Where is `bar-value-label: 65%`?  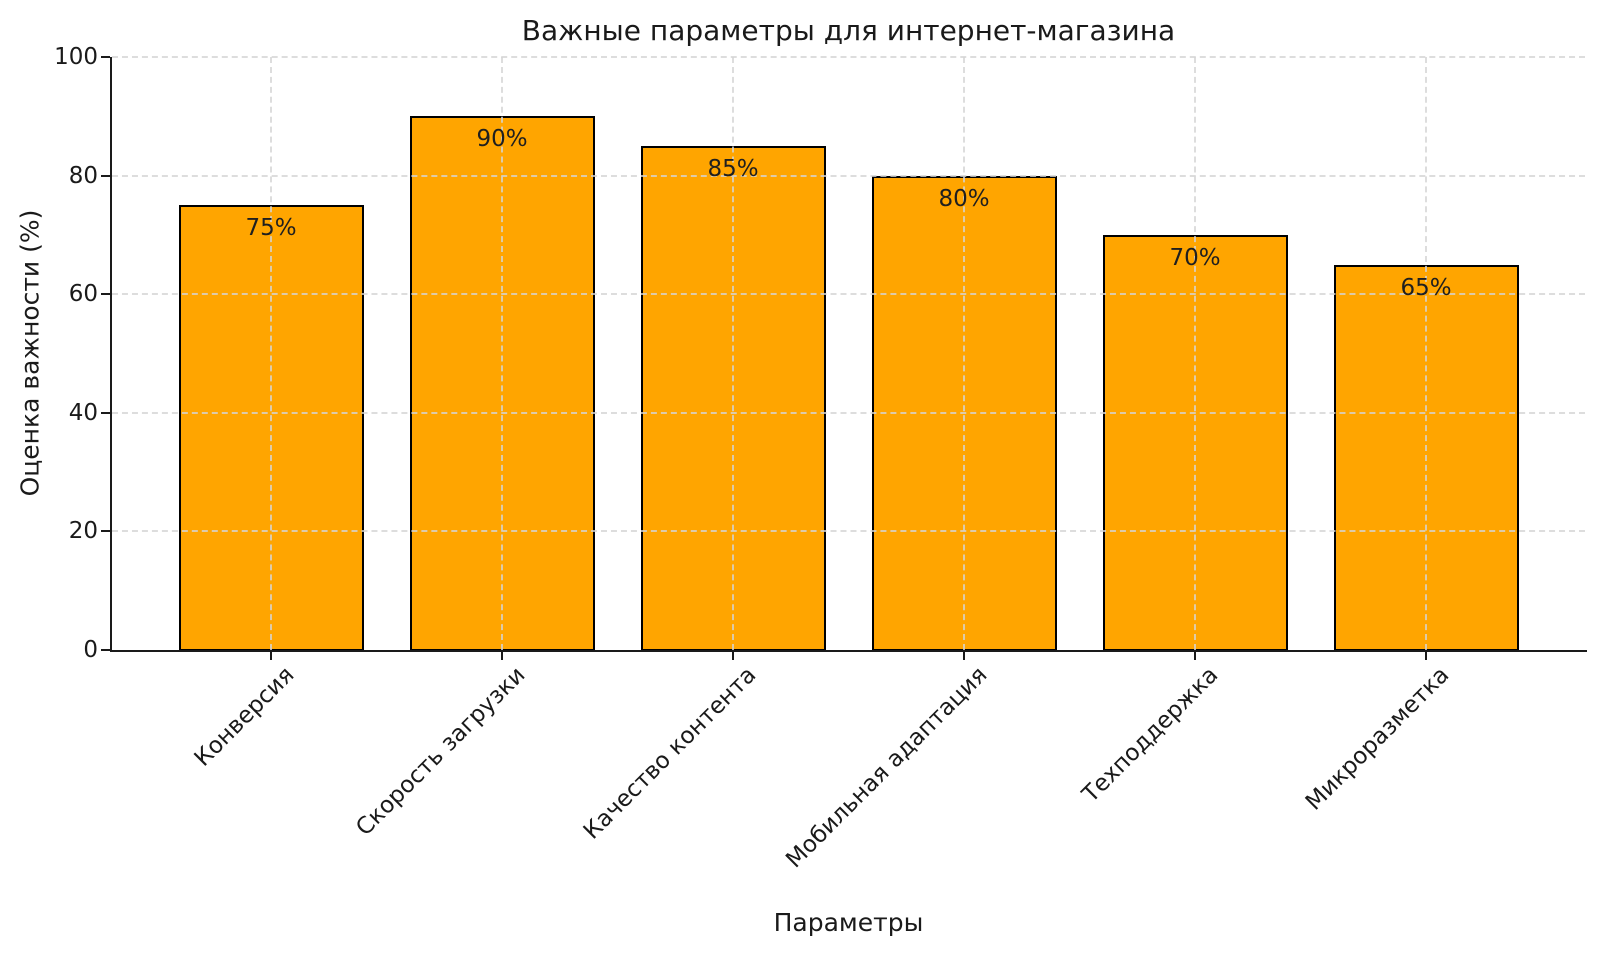 bar-value-label: 65% is located at coordinates (1426, 287).